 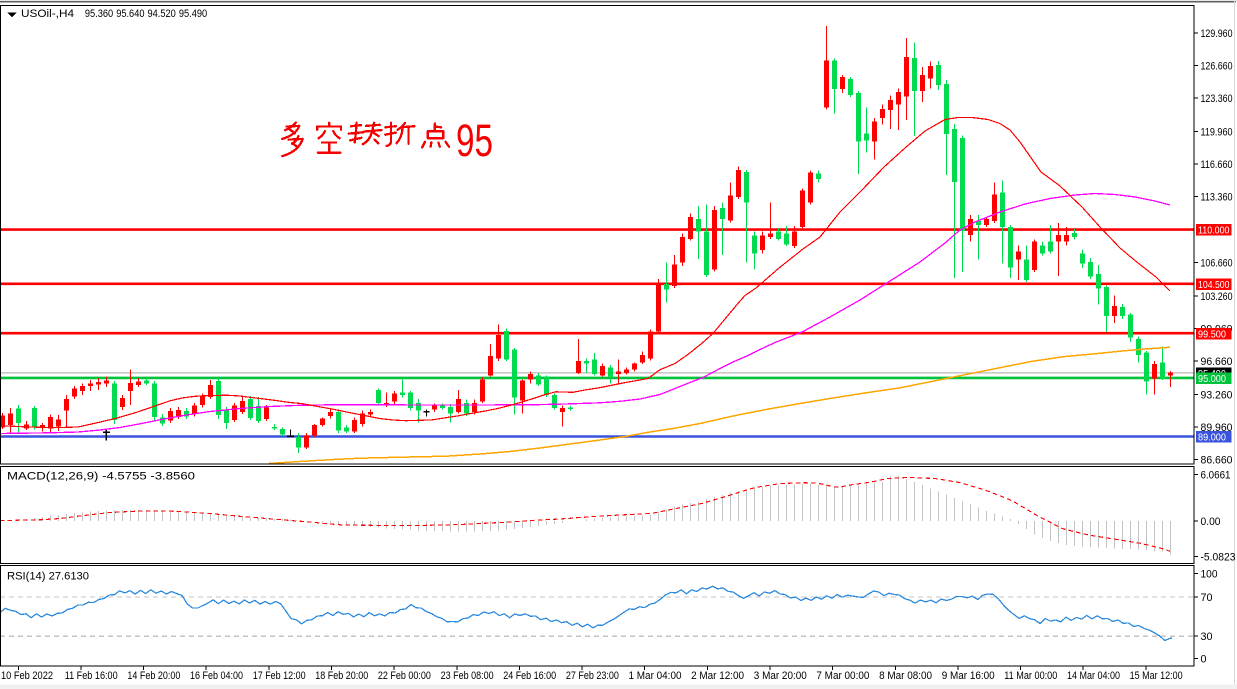 What do you see at coordinates (1207, 637) in the screenshot?
I see `svg-text: 30` at bounding box center [1207, 637].